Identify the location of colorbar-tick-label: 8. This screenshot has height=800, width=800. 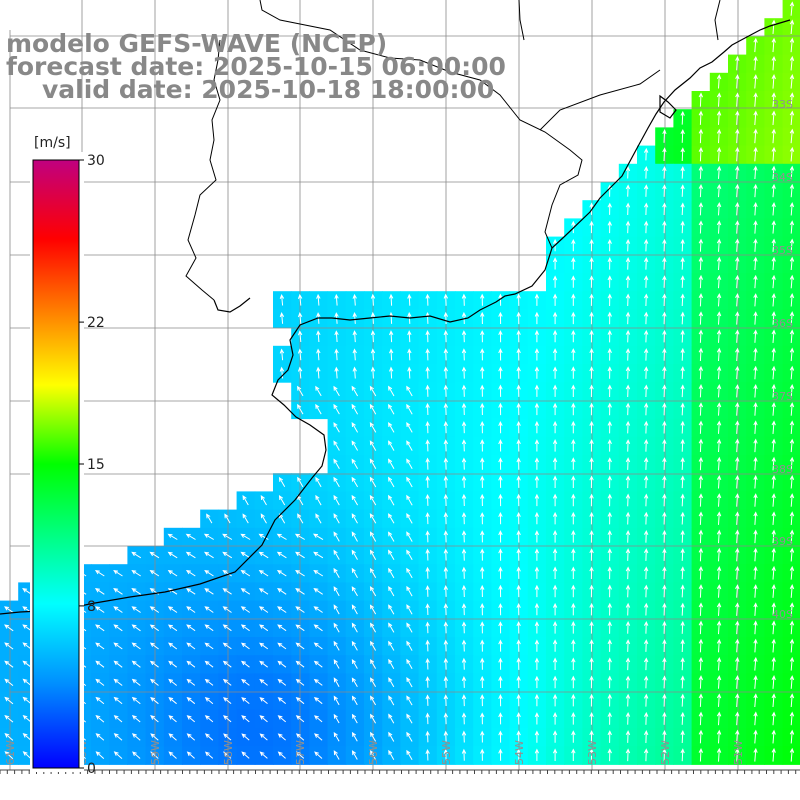
(91, 607).